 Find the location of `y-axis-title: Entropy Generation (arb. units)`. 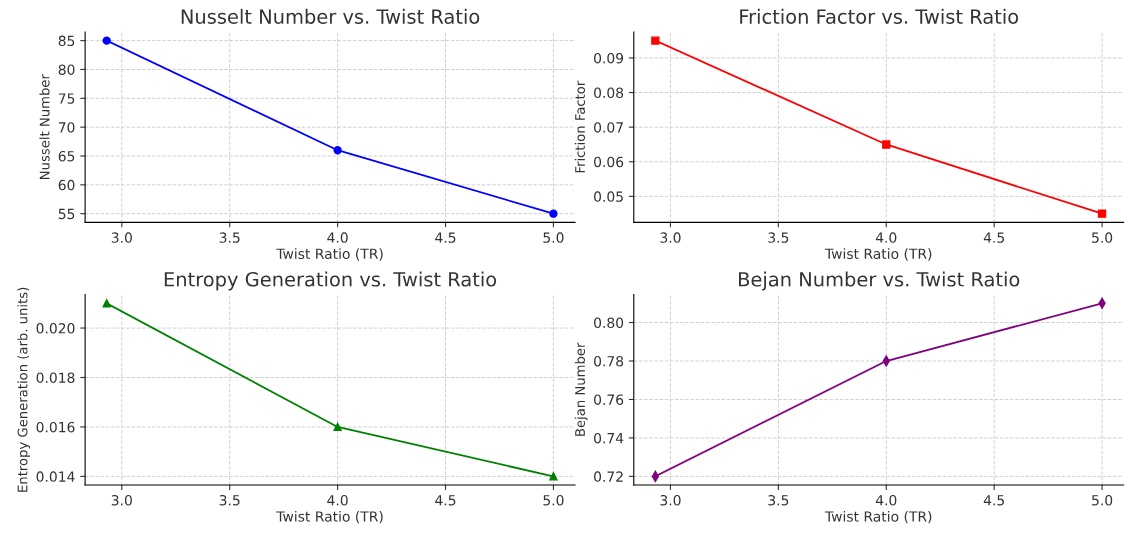

y-axis-title: Entropy Generation (arb. units) is located at coordinates (24, 389).